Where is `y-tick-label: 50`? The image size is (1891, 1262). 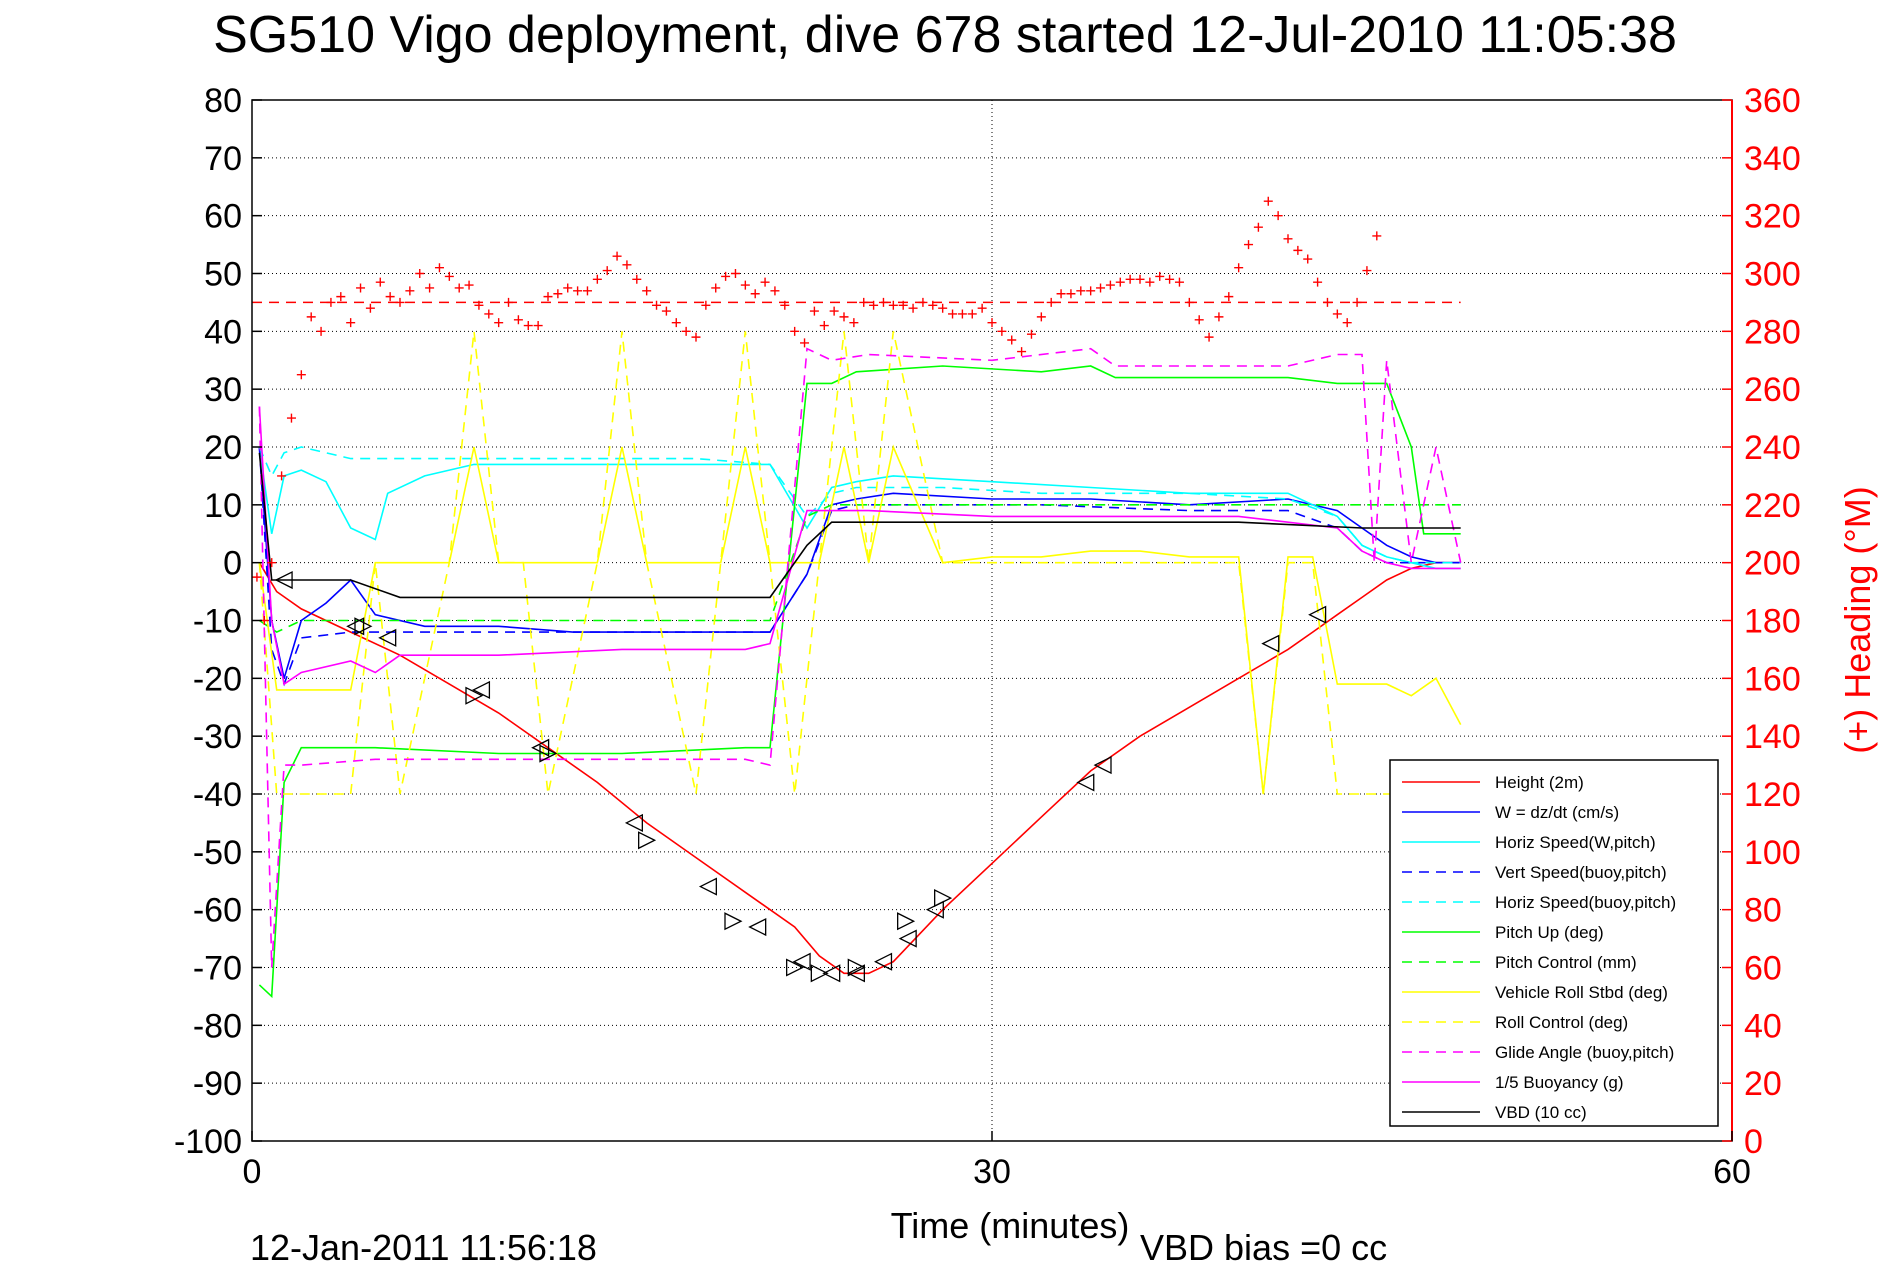 y-tick-label: 50 is located at coordinates (223, 275).